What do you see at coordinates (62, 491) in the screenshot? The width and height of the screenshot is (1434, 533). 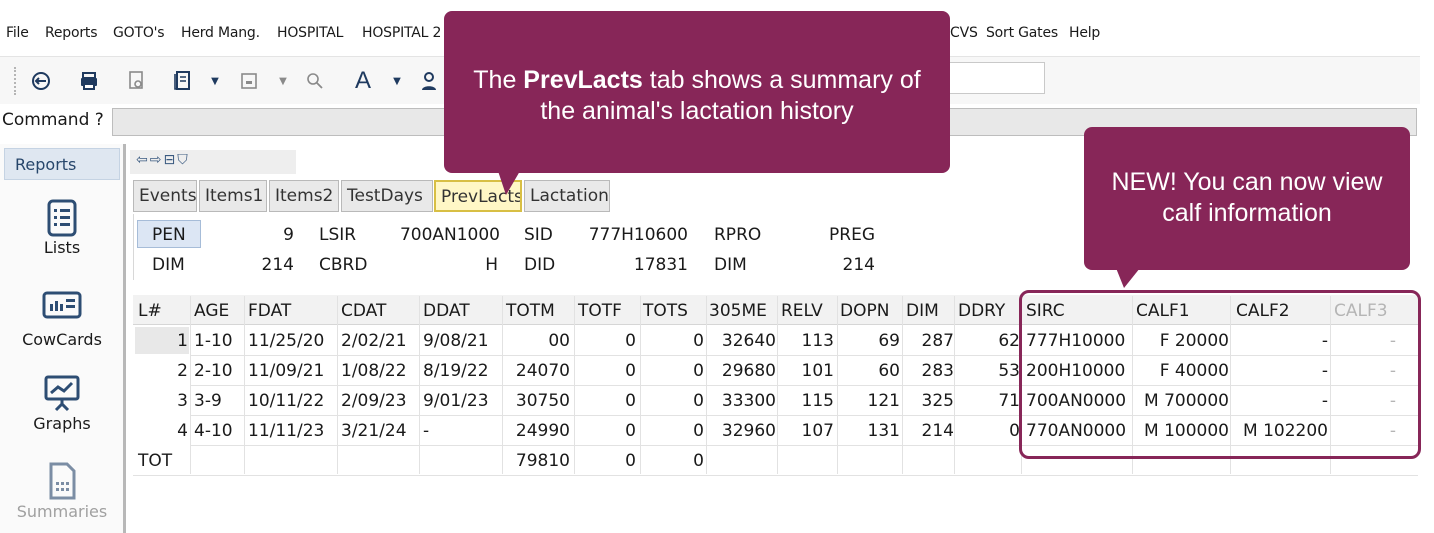 I see `nav-item-summaries: Summaries` at bounding box center [62, 491].